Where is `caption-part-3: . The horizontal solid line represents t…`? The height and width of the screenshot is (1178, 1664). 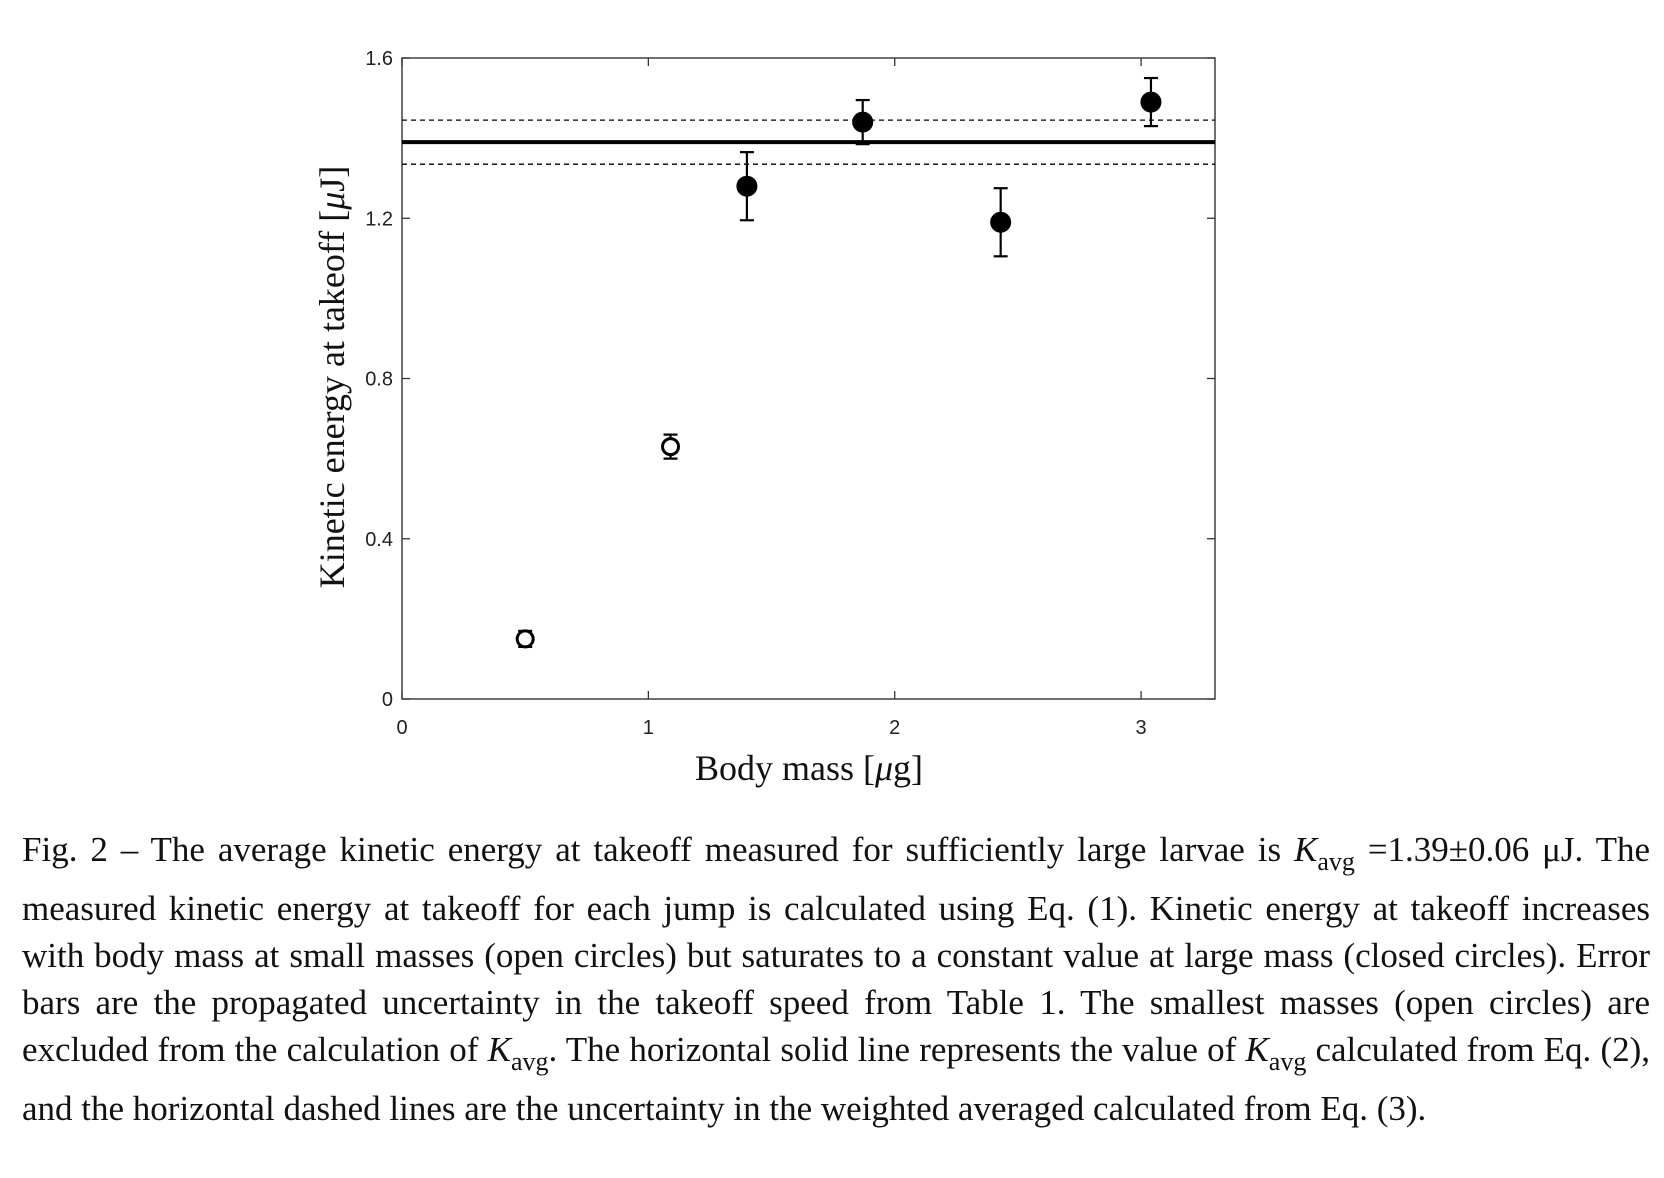 caption-part-3: . The horizontal solid line represents t… is located at coordinates (897, 1049).